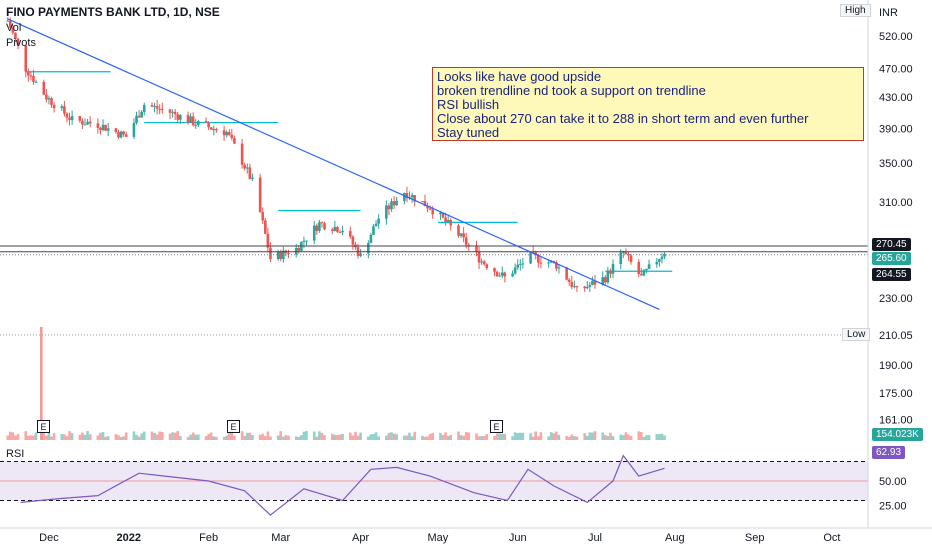 The width and height of the screenshot is (932, 550). Describe the element at coordinates (856, 334) in the screenshot. I see `low-badge: Low` at that location.